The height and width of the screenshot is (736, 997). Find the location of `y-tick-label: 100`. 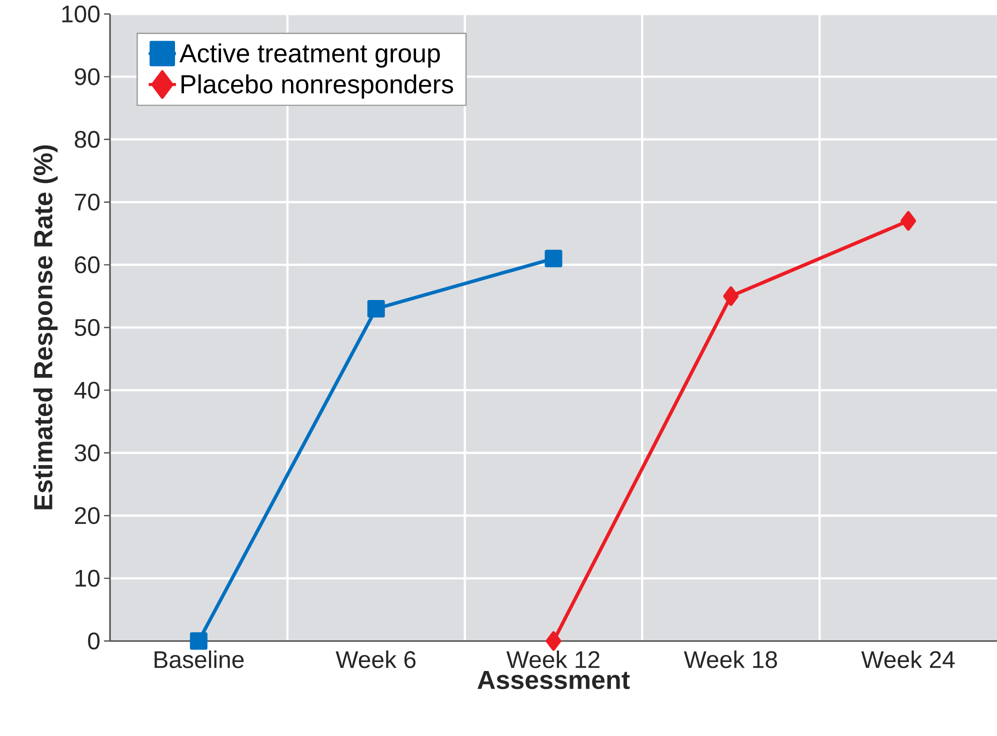

y-tick-label: 100 is located at coordinates (81, 13).